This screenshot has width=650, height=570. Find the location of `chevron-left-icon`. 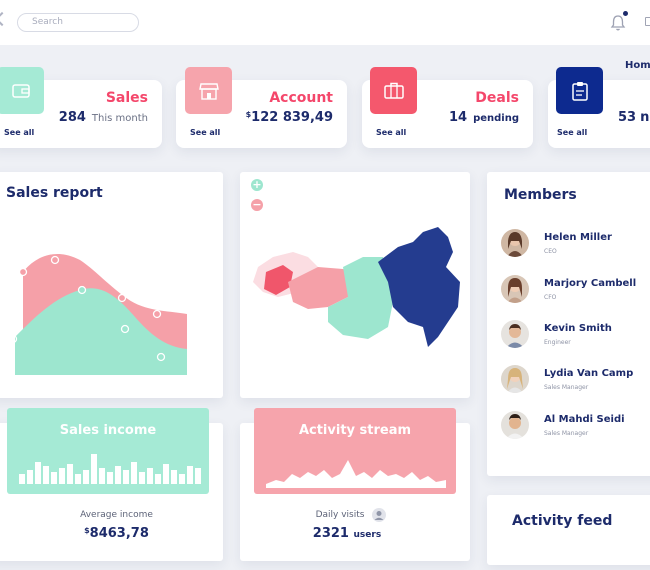

chevron-left-icon is located at coordinates (5, 19).